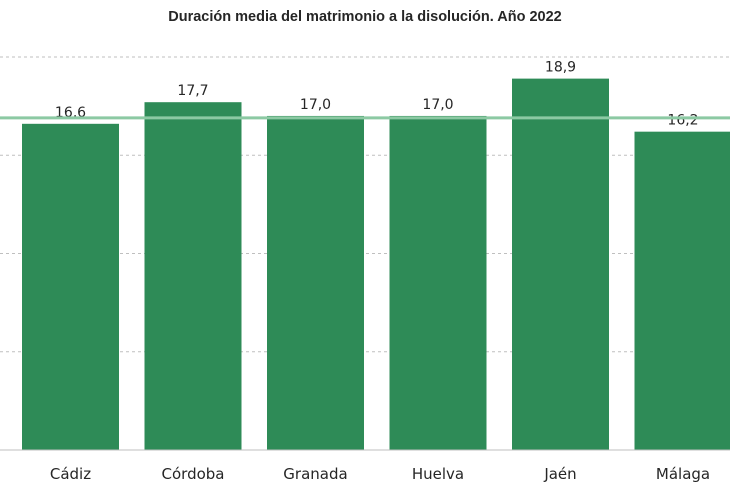 The height and width of the screenshot is (500, 730). I want to click on bar-málaga, so click(682, 291).